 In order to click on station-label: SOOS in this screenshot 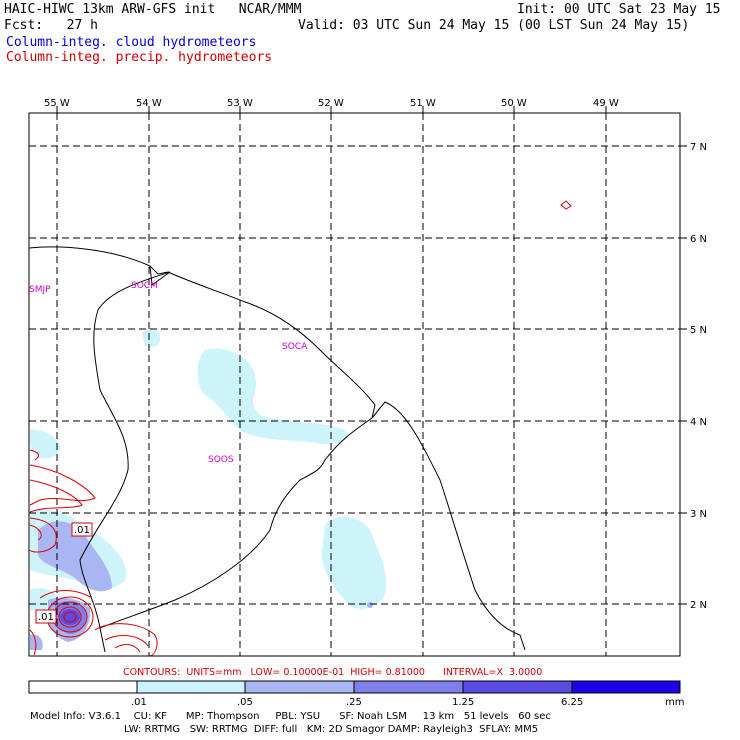, I will do `click(221, 460)`.